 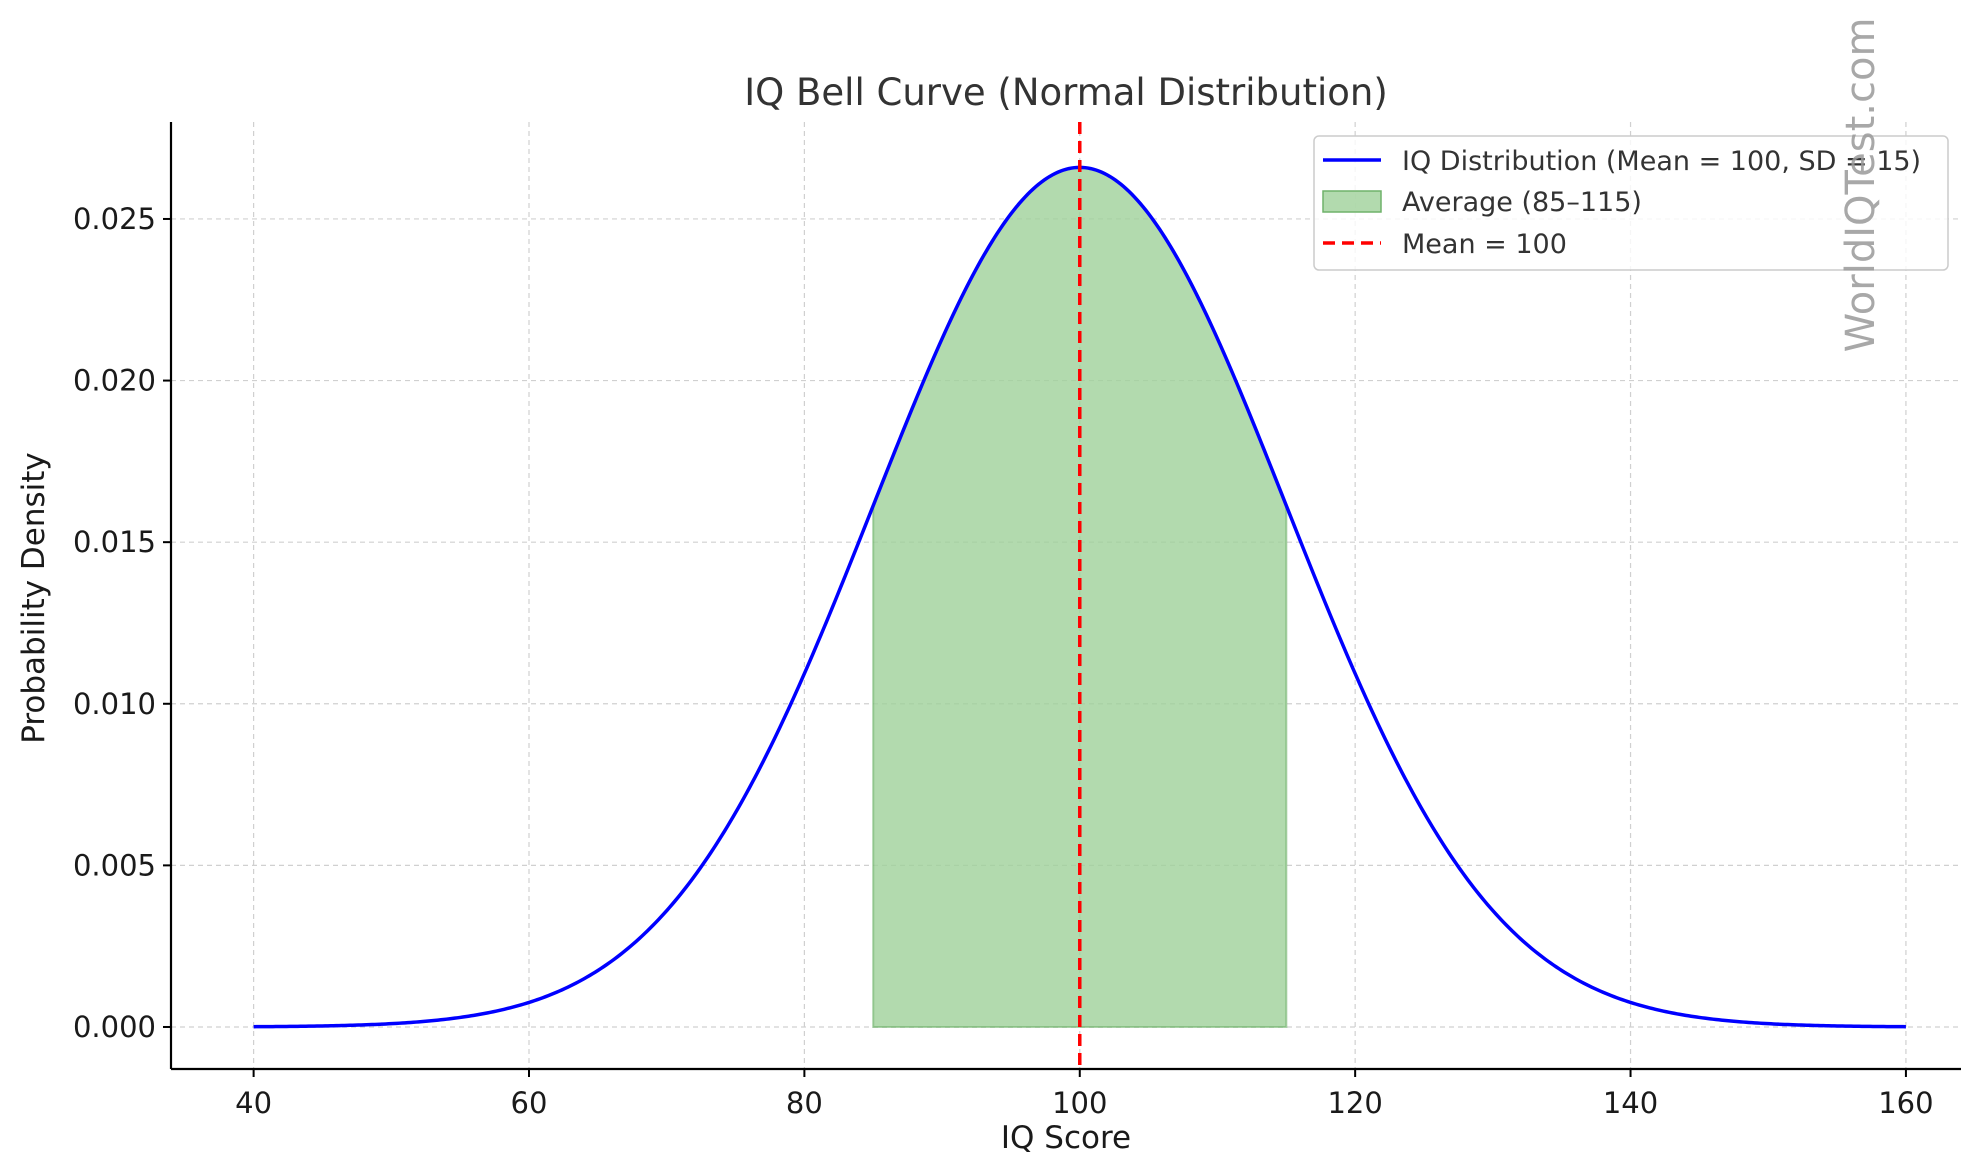 I want to click on legend-label-distribution: IQ Distribution (Mean = 100, SD = 15), so click(x=1661, y=161).